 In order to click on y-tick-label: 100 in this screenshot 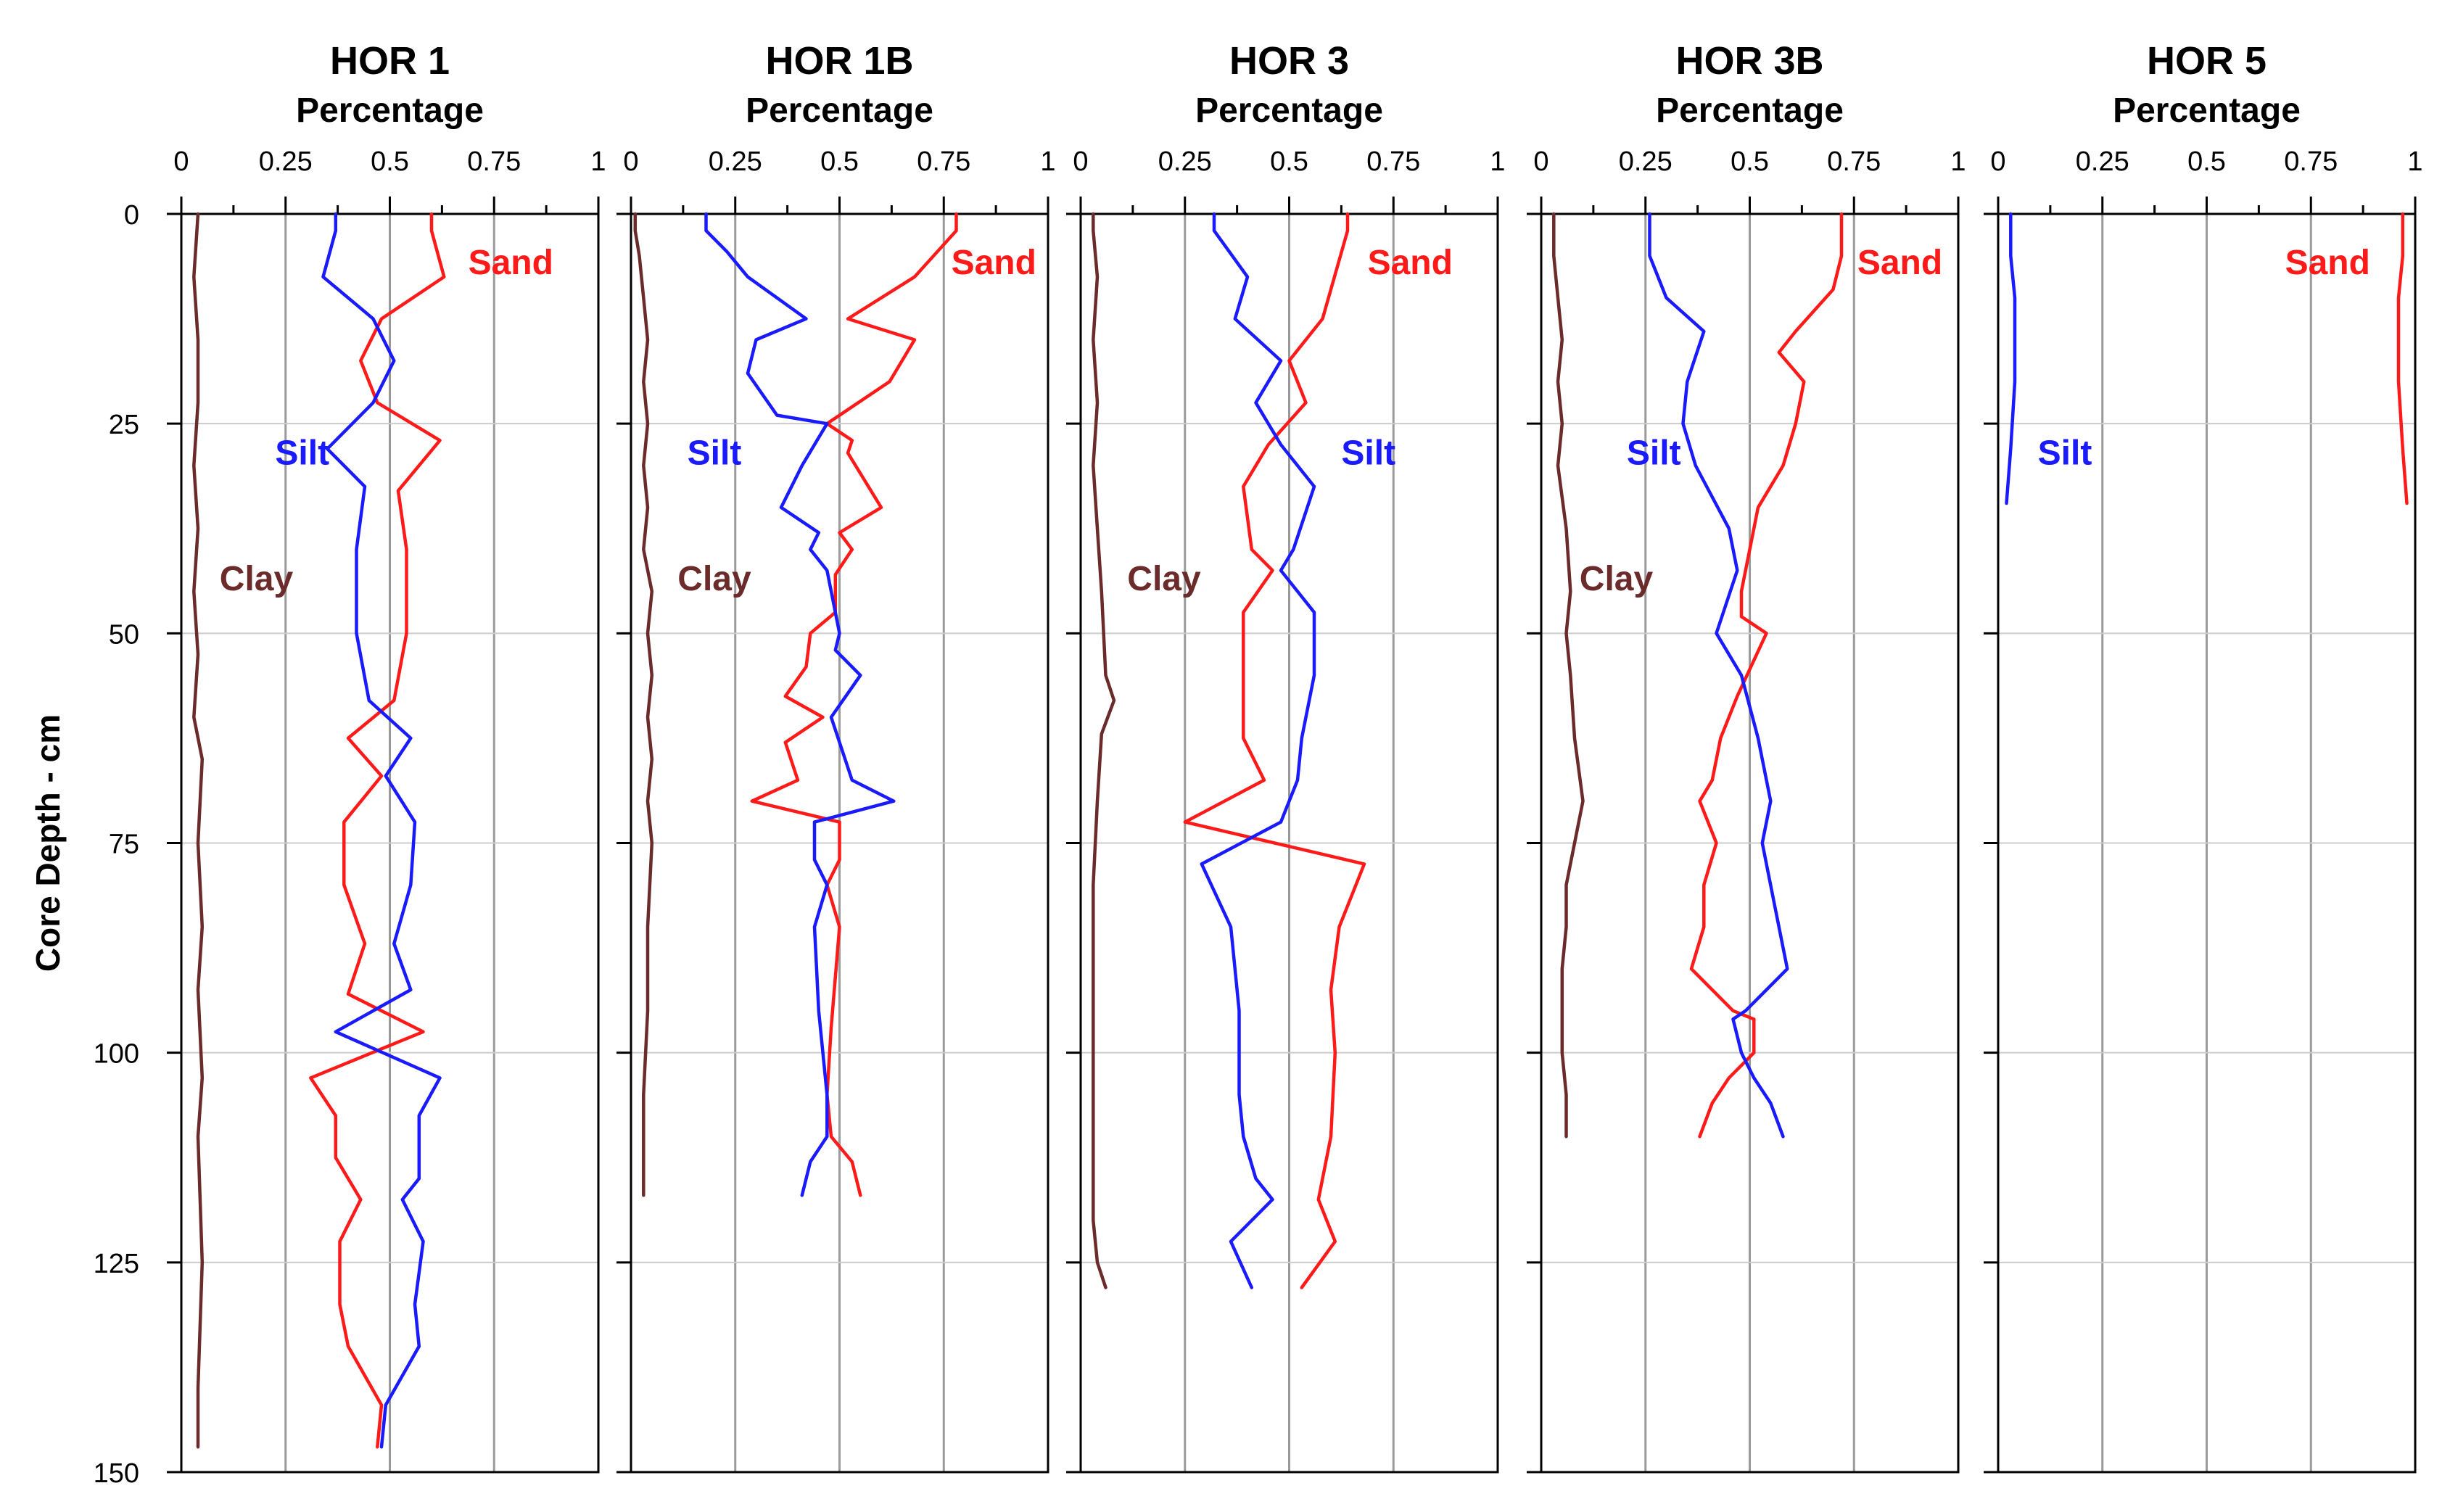, I will do `click(117, 1054)`.